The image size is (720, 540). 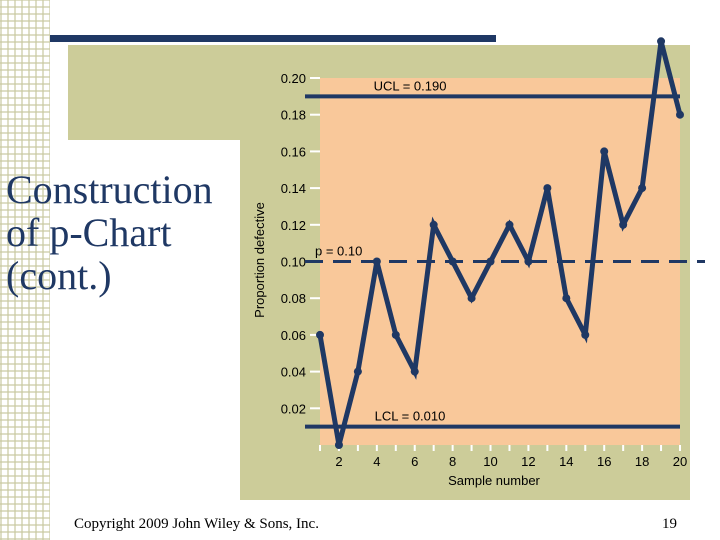 What do you see at coordinates (293, 372) in the screenshot?
I see `y-tick-label: 0.04` at bounding box center [293, 372].